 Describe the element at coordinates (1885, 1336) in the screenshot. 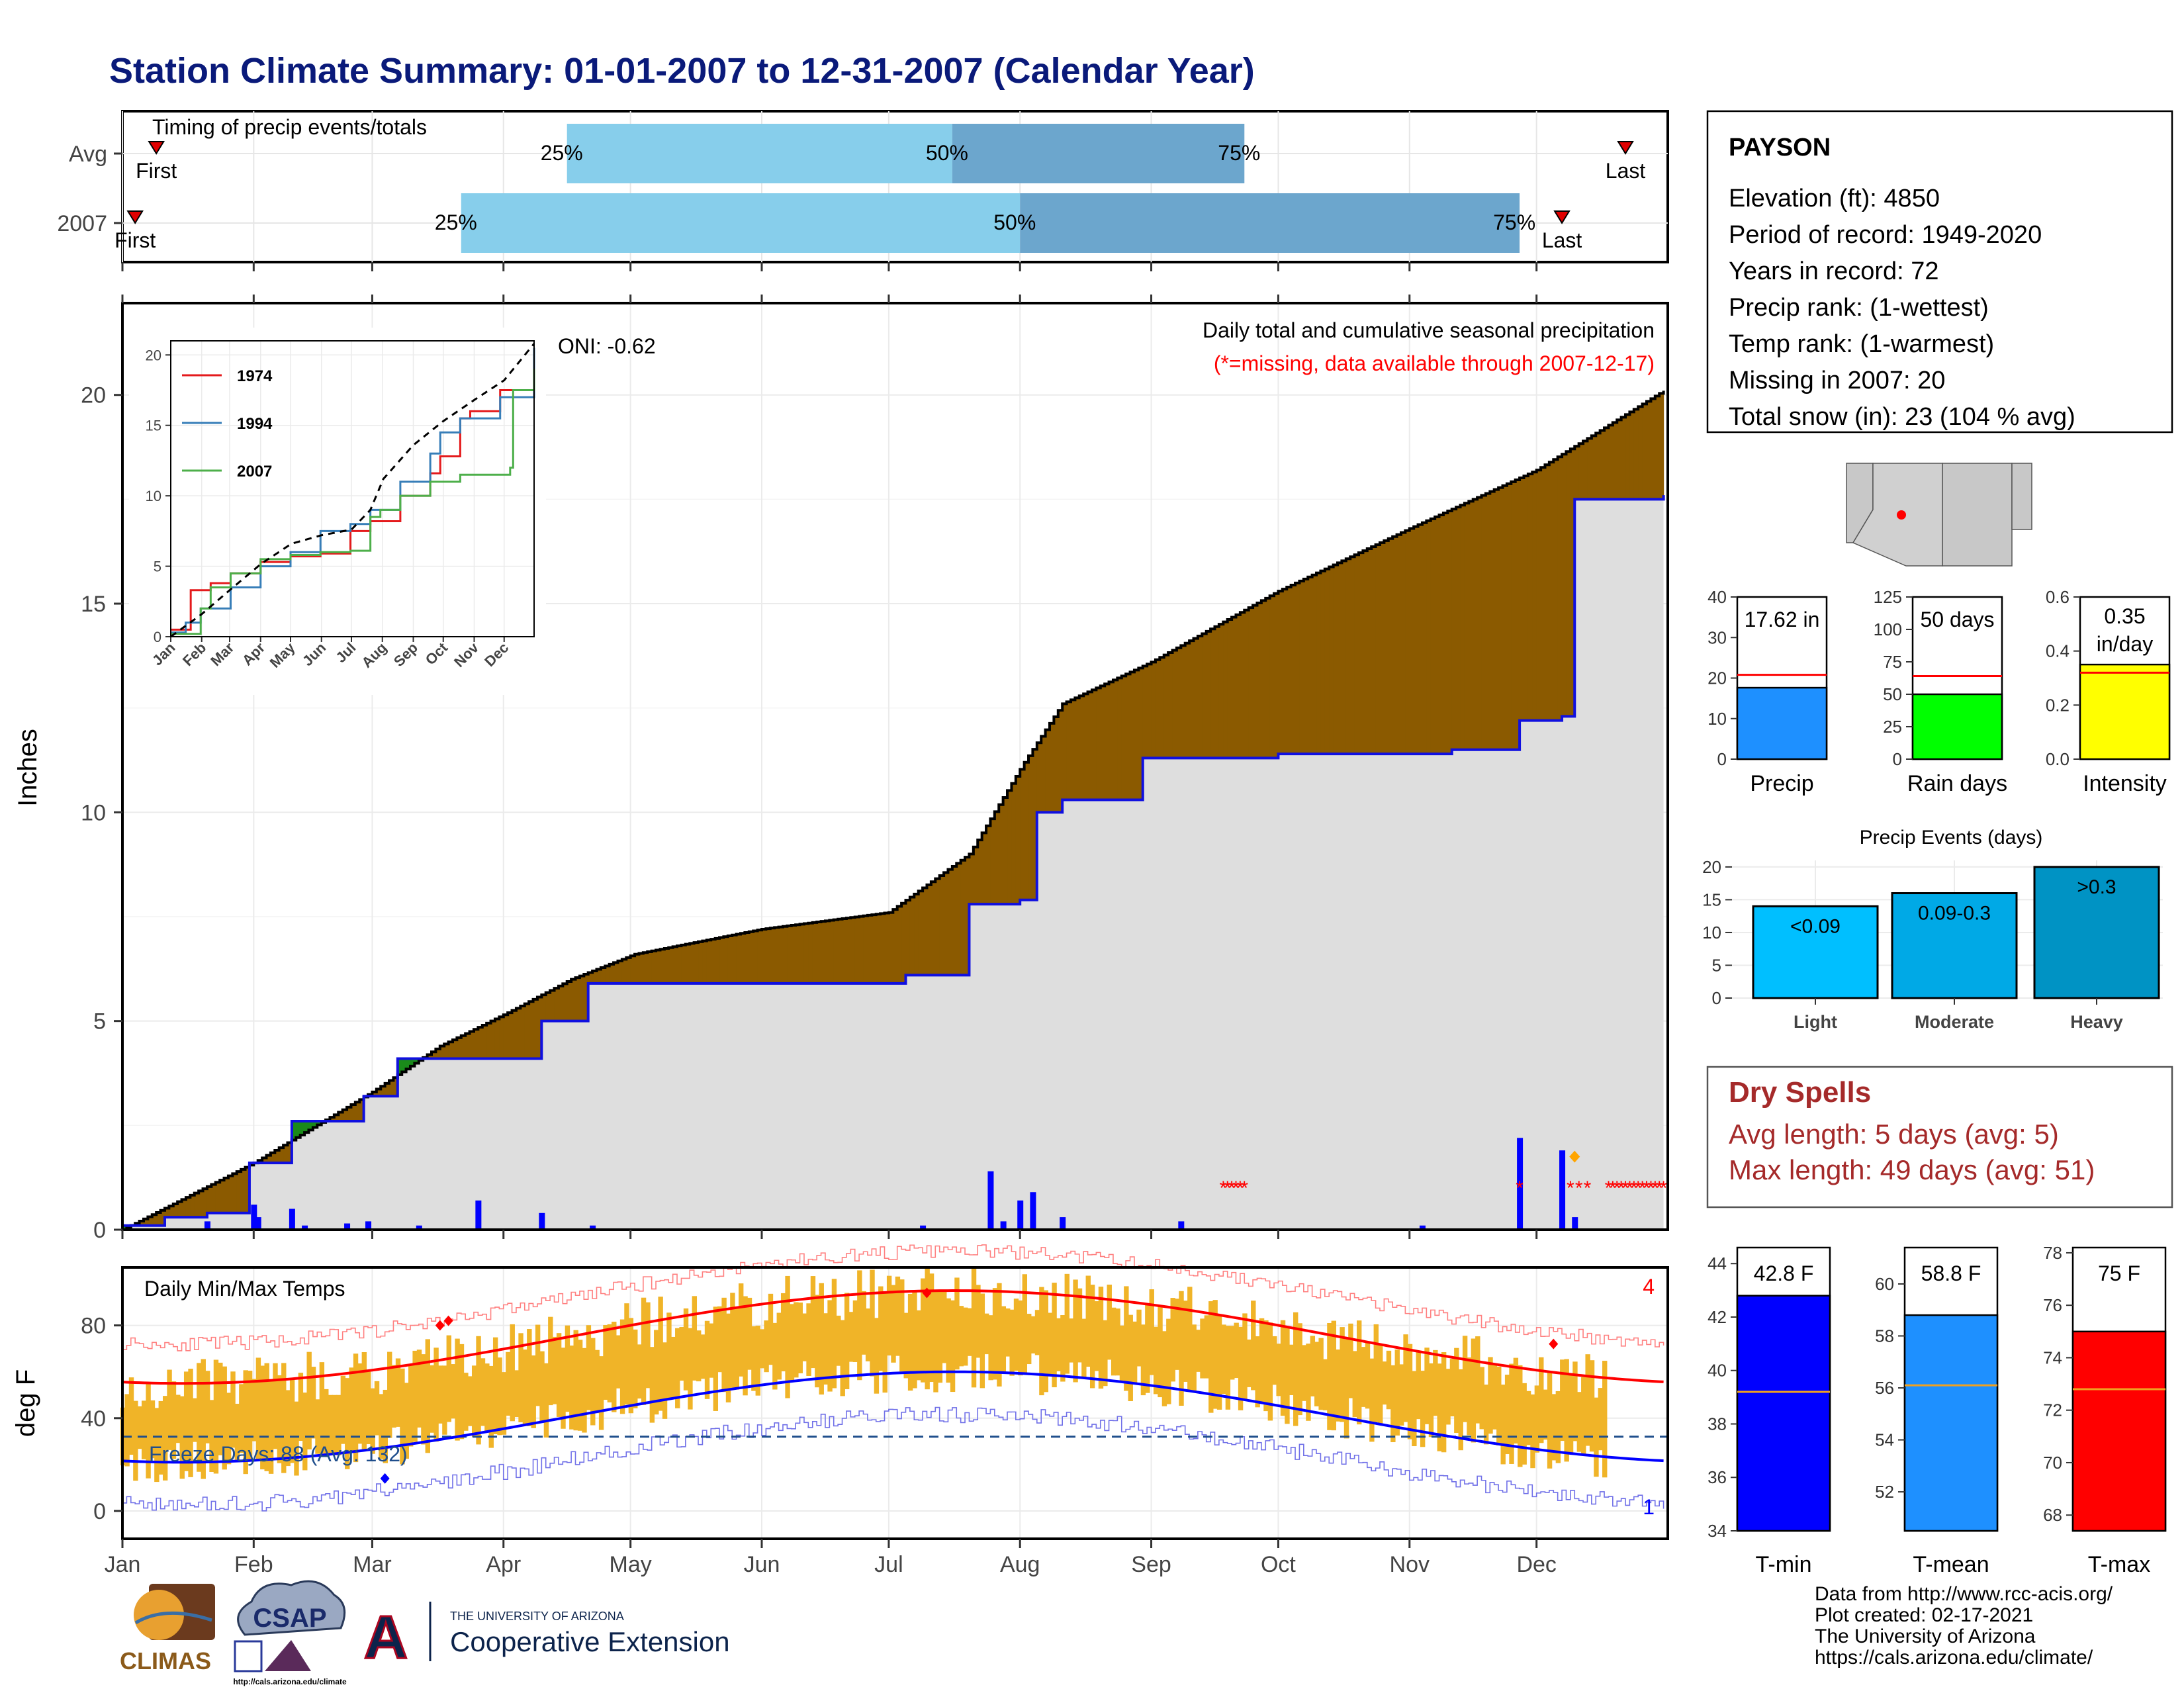

I see `temp-bar-tick-label: 58` at that location.